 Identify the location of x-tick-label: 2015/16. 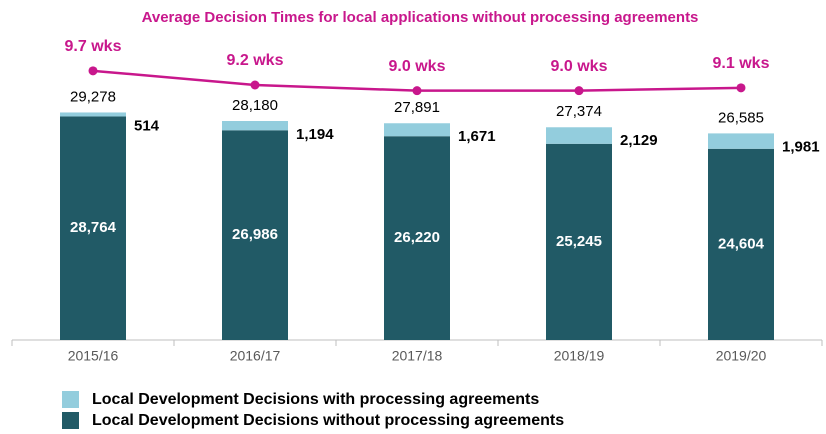
(93, 356).